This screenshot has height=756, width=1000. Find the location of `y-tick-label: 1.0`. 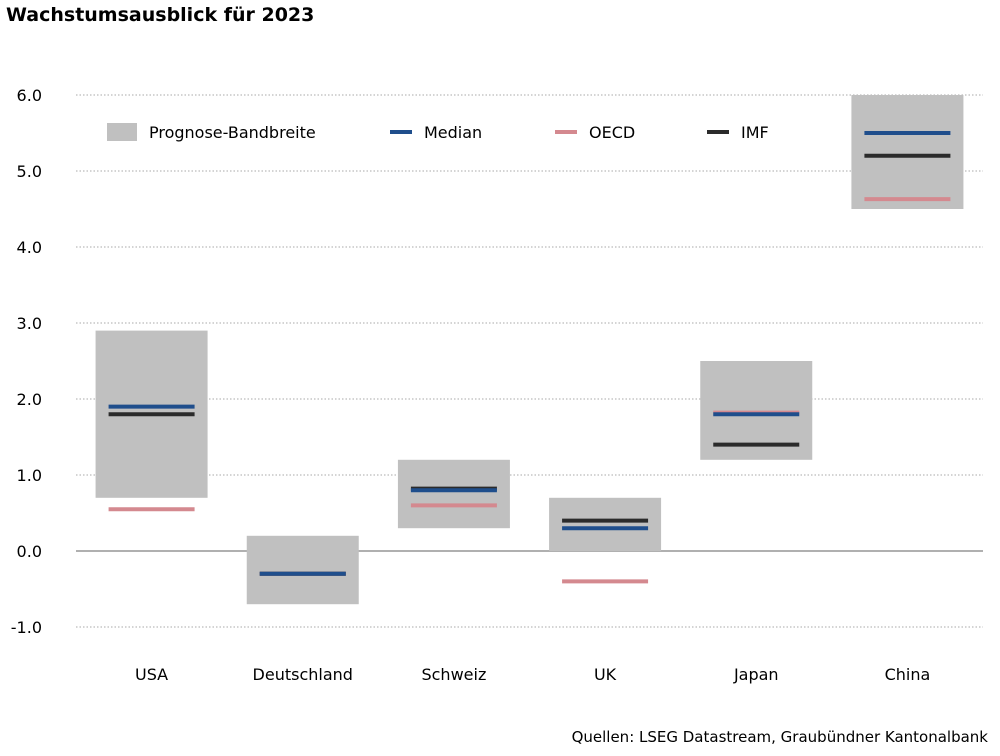

y-tick-label: 1.0 is located at coordinates (29, 475).